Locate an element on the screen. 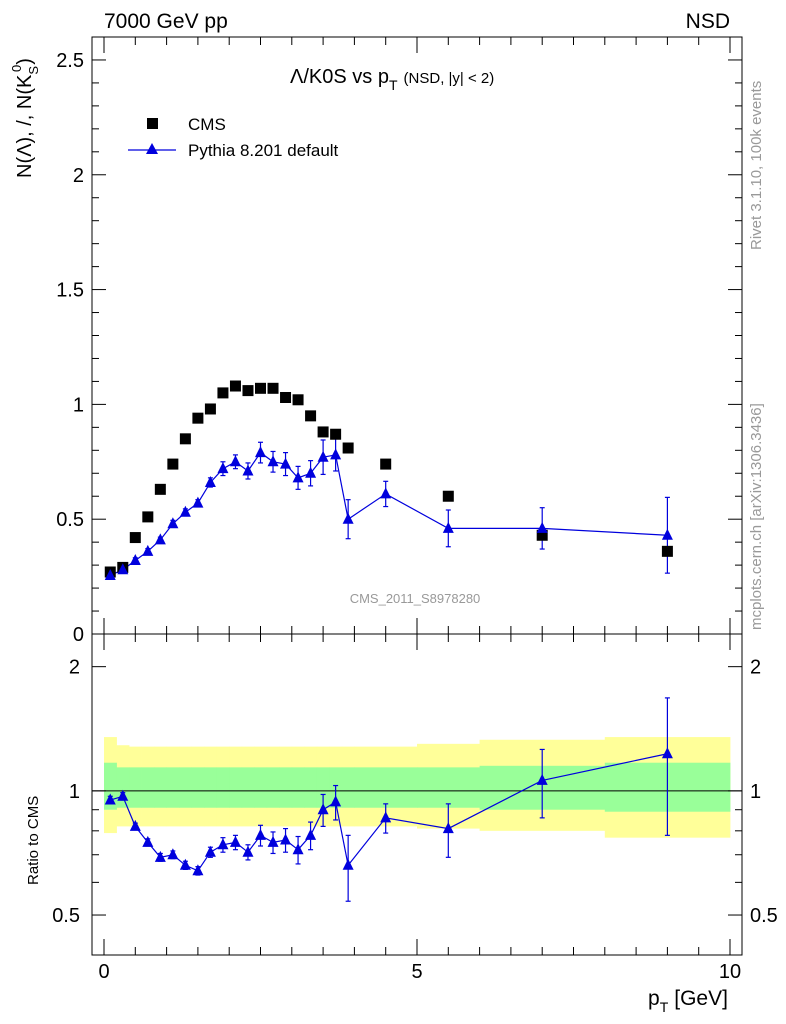 This screenshot has height=1024, width=786. main-y-tick-label: 0 is located at coordinates (78, 635).